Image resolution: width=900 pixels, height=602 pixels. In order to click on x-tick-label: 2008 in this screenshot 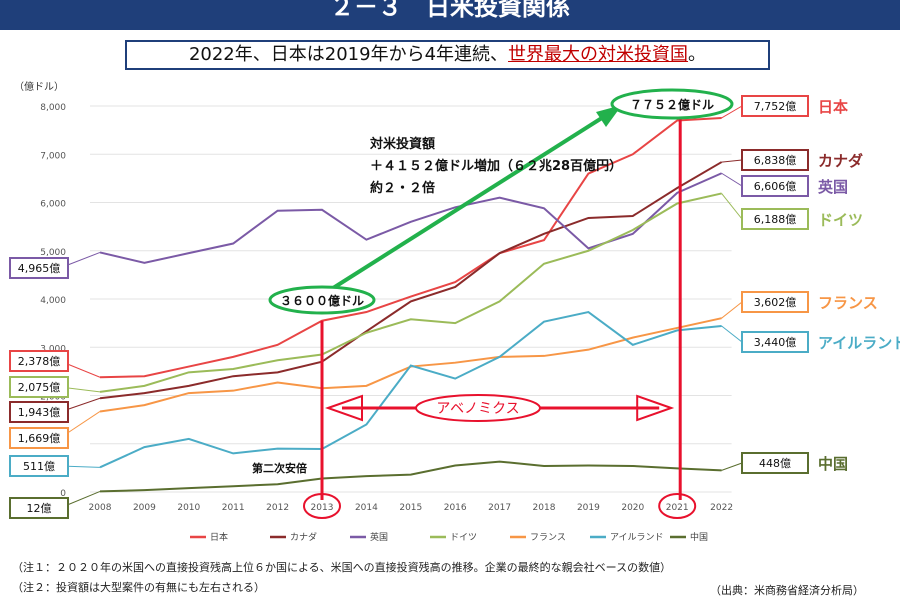, I will do `click(100, 508)`.